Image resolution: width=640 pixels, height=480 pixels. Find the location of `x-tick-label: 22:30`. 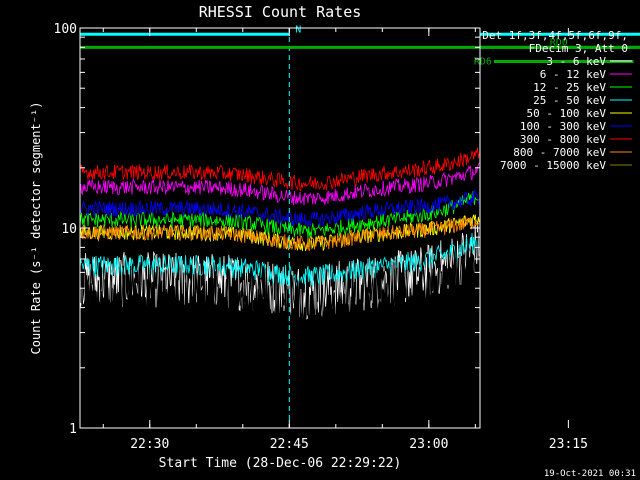

x-tick-label: 22:30 is located at coordinates (149, 444).